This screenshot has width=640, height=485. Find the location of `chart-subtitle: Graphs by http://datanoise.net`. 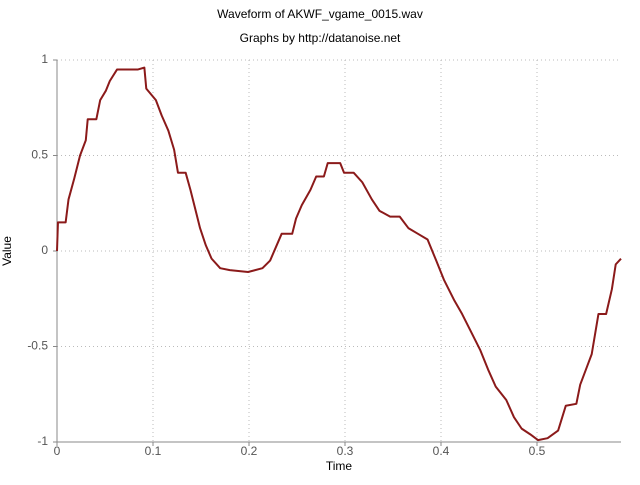

chart-subtitle: Graphs by http://datanoise.net is located at coordinates (320, 38).